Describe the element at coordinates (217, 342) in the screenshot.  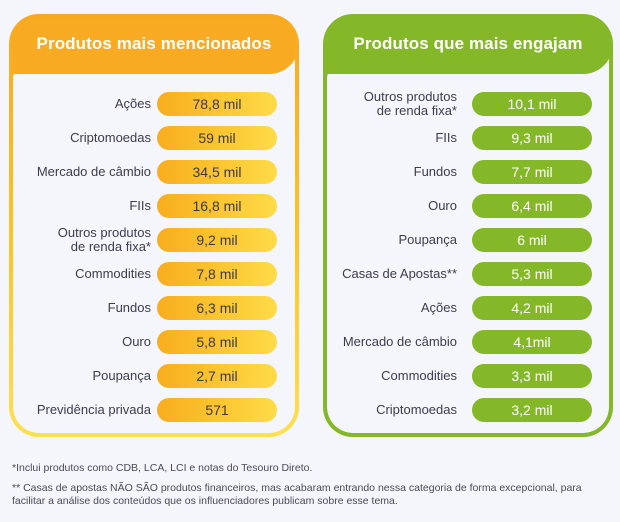
I see `item-value-pill: 5,8 mil` at that location.